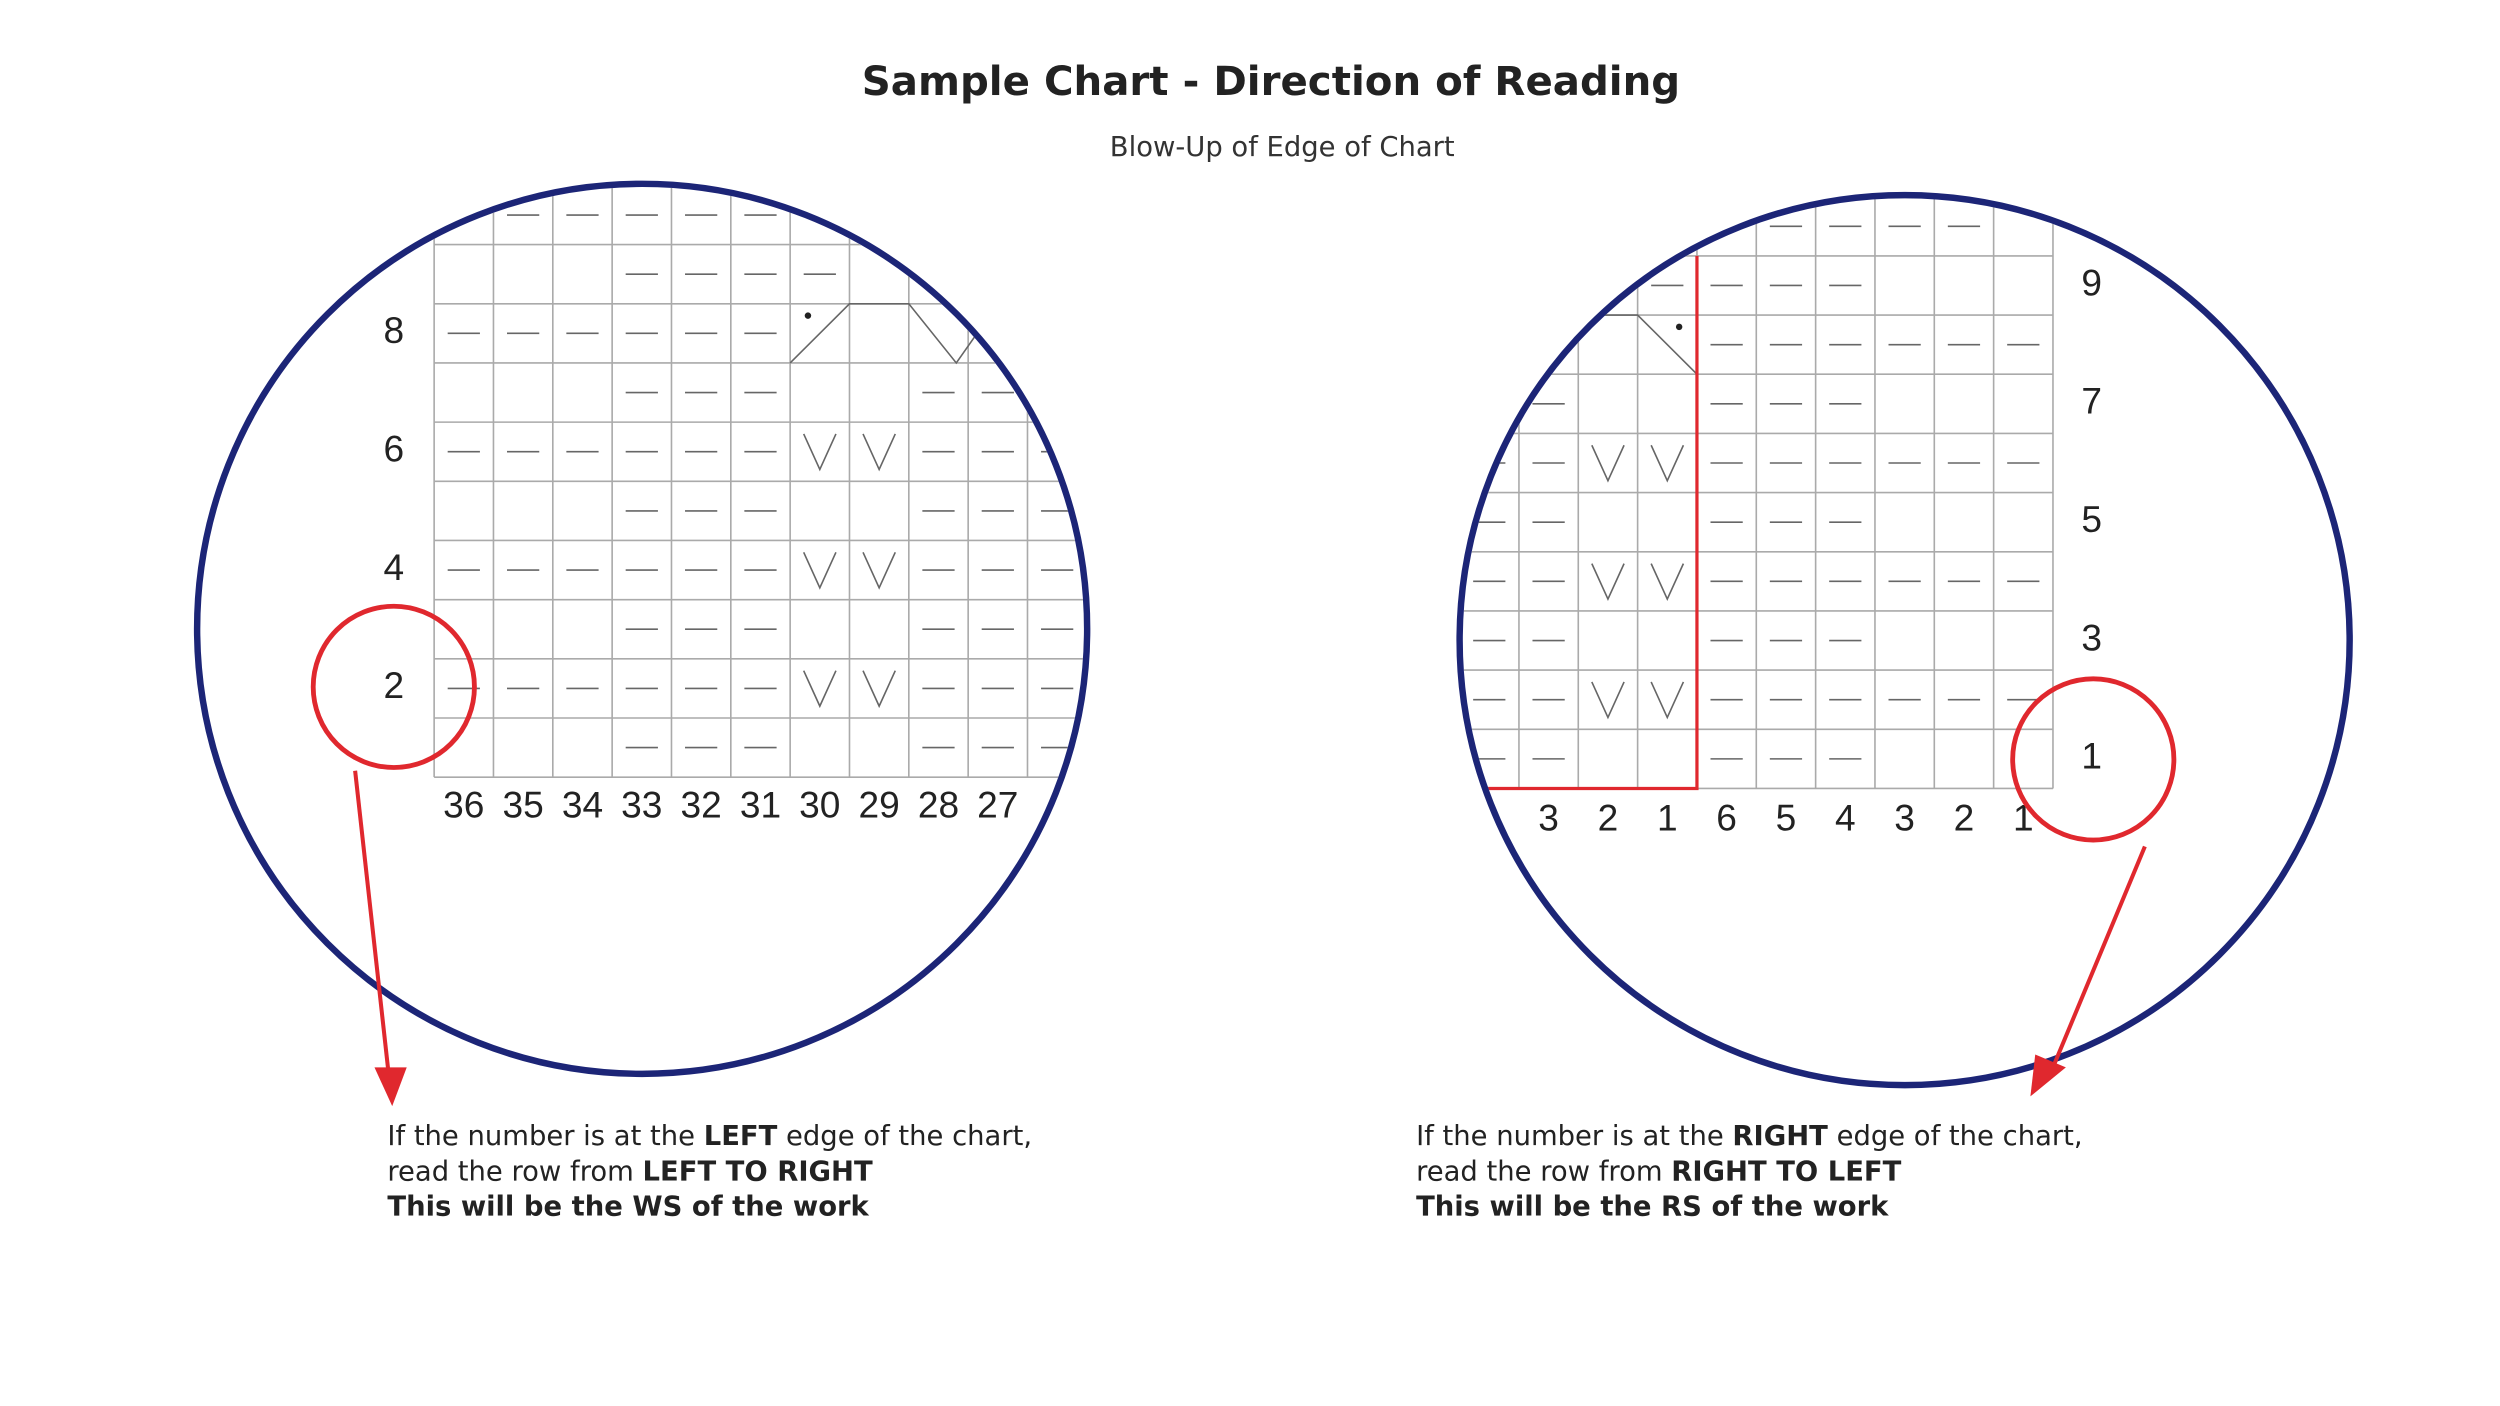 Image resolution: width=2500 pixels, height=1406 pixels. What do you see at coordinates (879, 805) in the screenshot?
I see `column-number: 29` at bounding box center [879, 805].